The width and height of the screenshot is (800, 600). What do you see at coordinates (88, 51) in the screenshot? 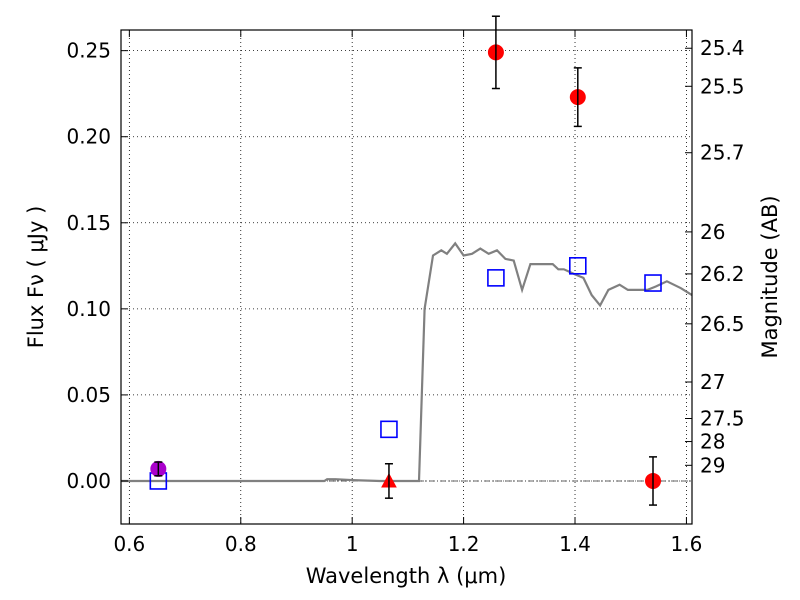
I see `y-tick-label: 0.25` at bounding box center [88, 51].